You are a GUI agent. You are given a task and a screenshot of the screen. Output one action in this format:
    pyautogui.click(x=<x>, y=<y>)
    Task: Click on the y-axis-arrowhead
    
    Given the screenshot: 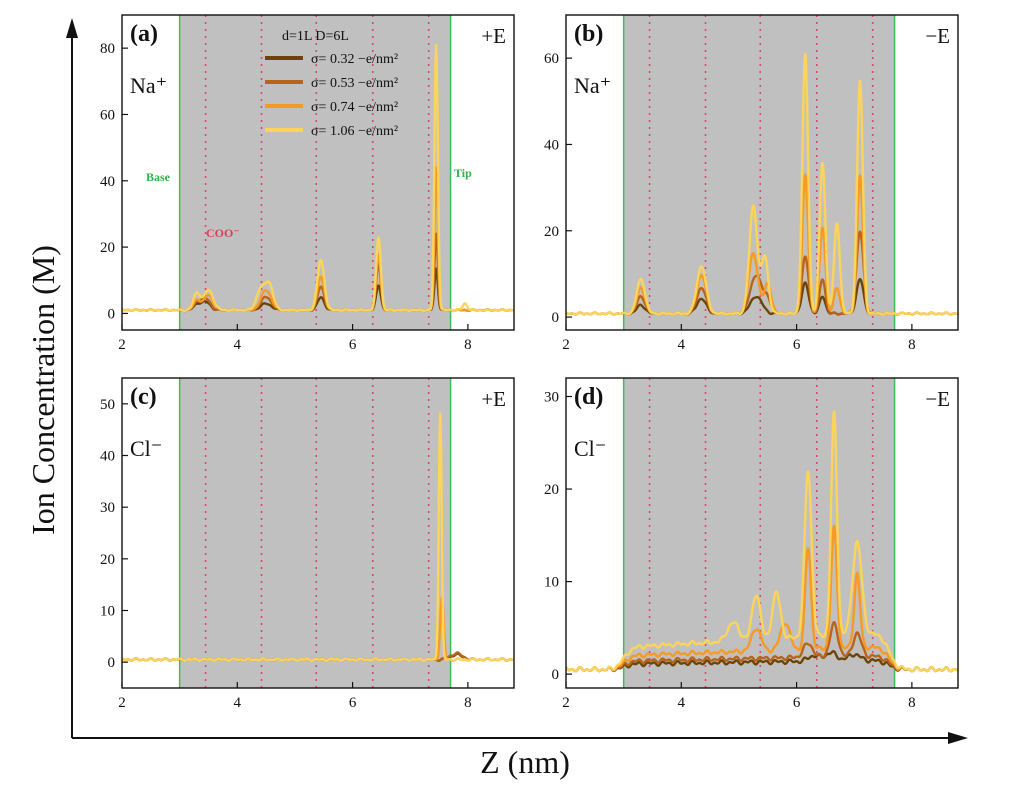 What is the action you would take?
    pyautogui.click(x=72, y=28)
    